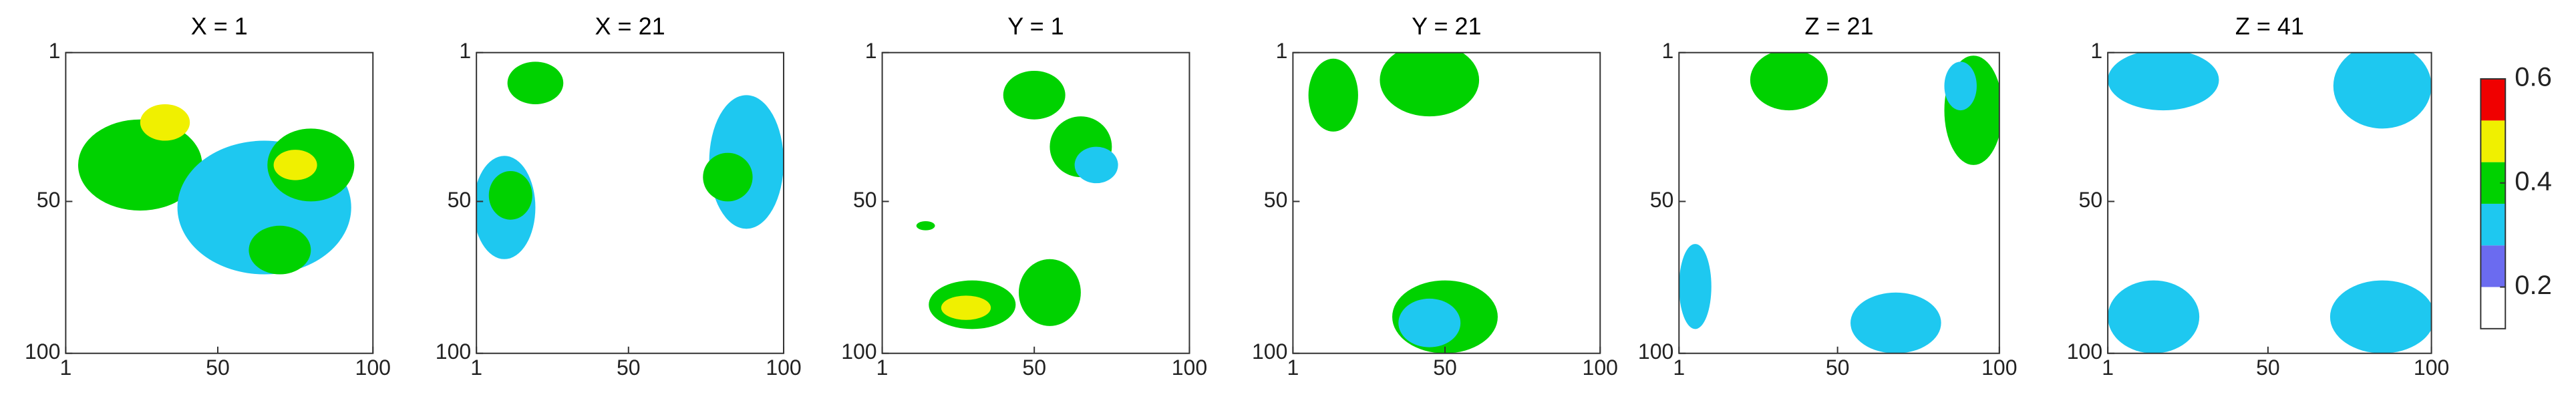 Image resolution: width=2576 pixels, height=419 pixels. I want to click on colorbar-frame, so click(2493, 203).